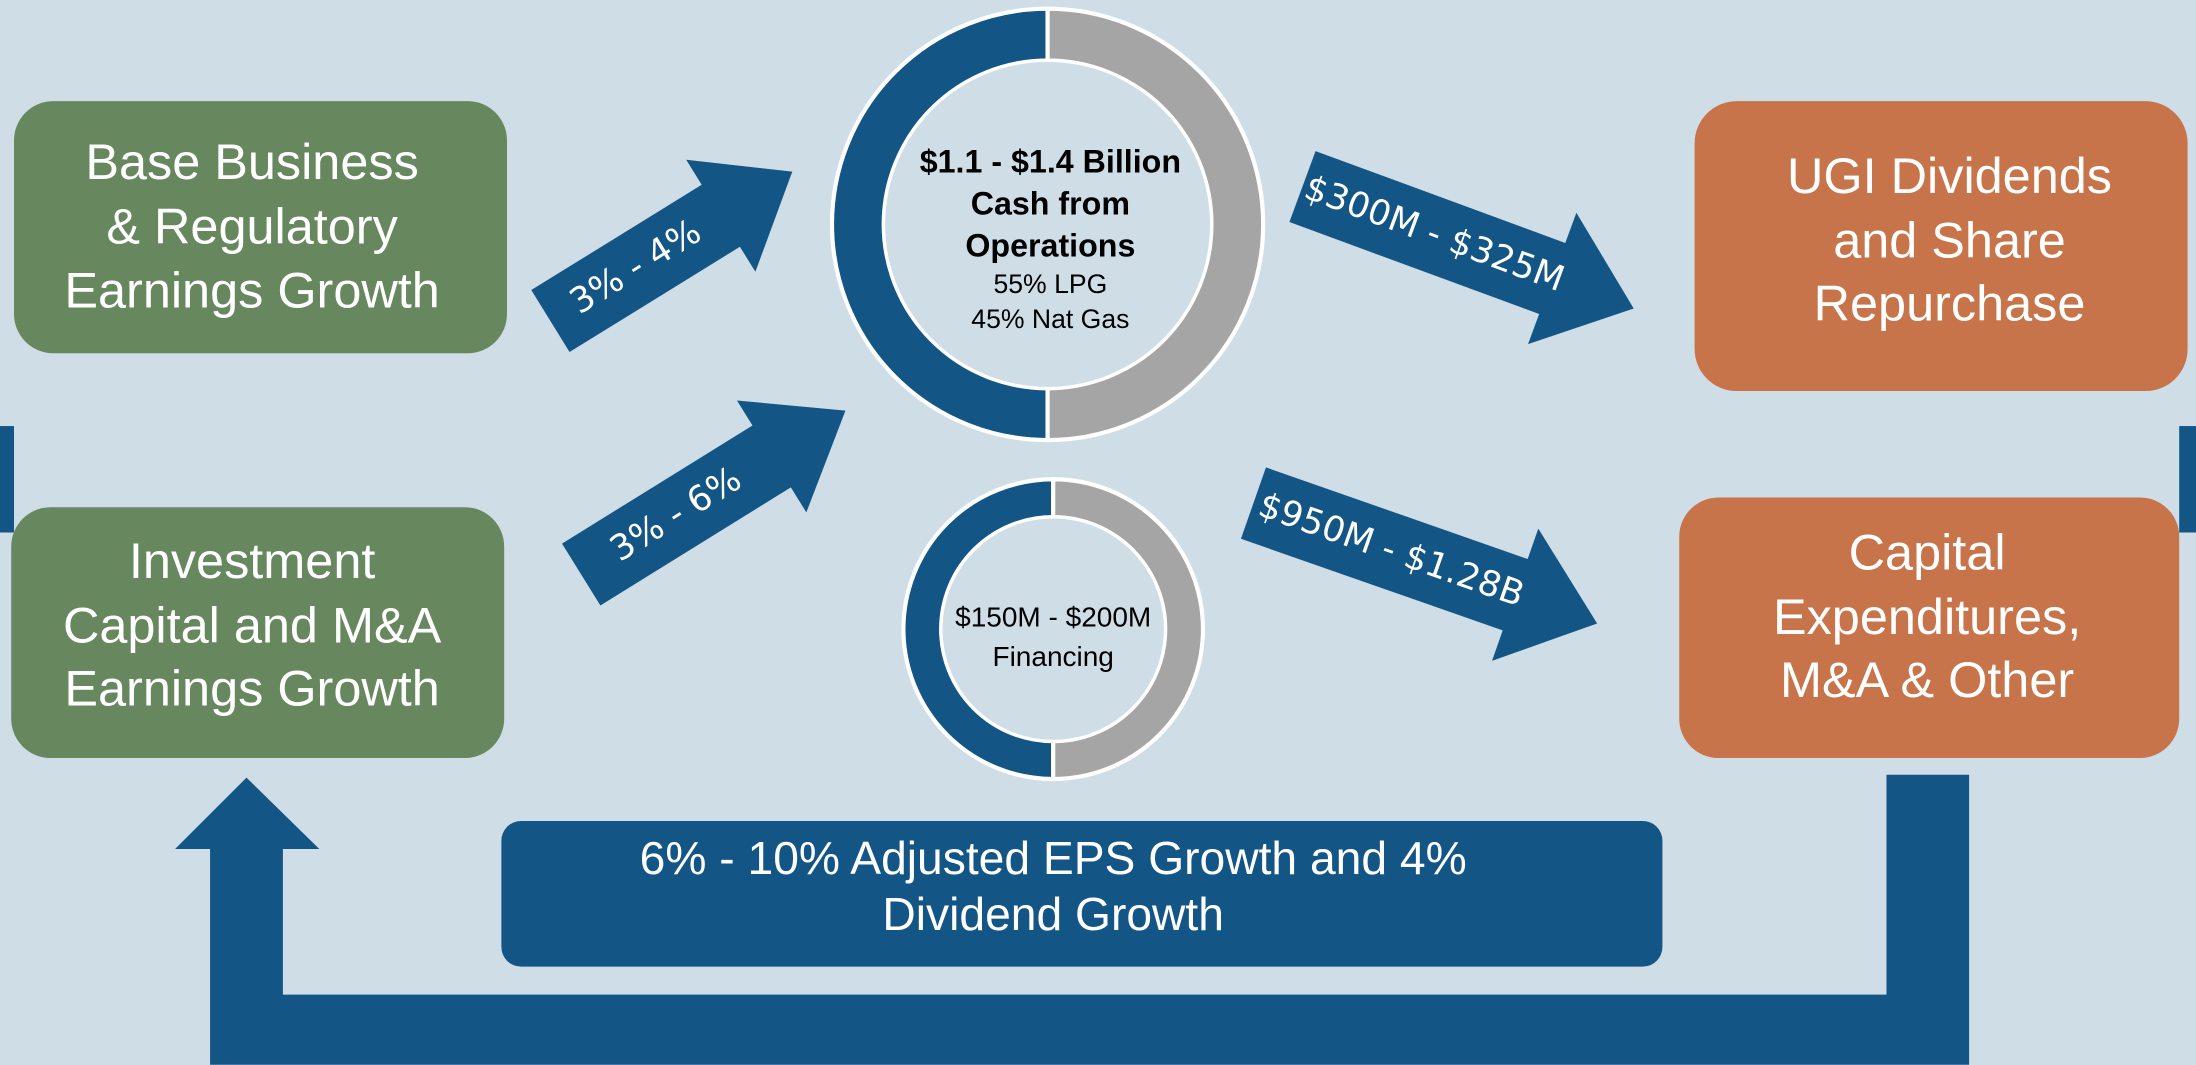 This screenshot has height=1065, width=2196. What do you see at coordinates (1053, 914) in the screenshot?
I see `outcome-label: Dividend Growth` at bounding box center [1053, 914].